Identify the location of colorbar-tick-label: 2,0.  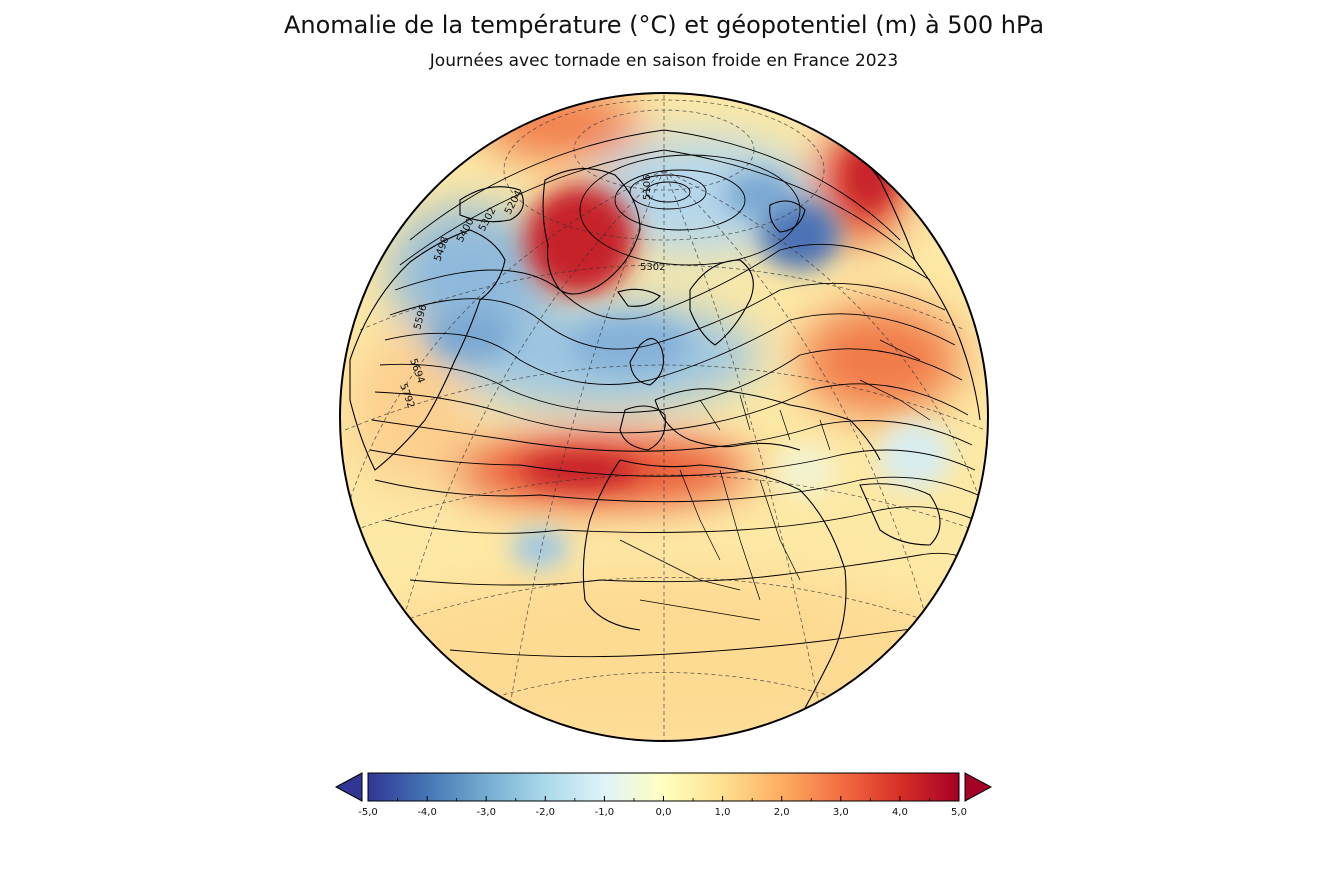
(782, 812).